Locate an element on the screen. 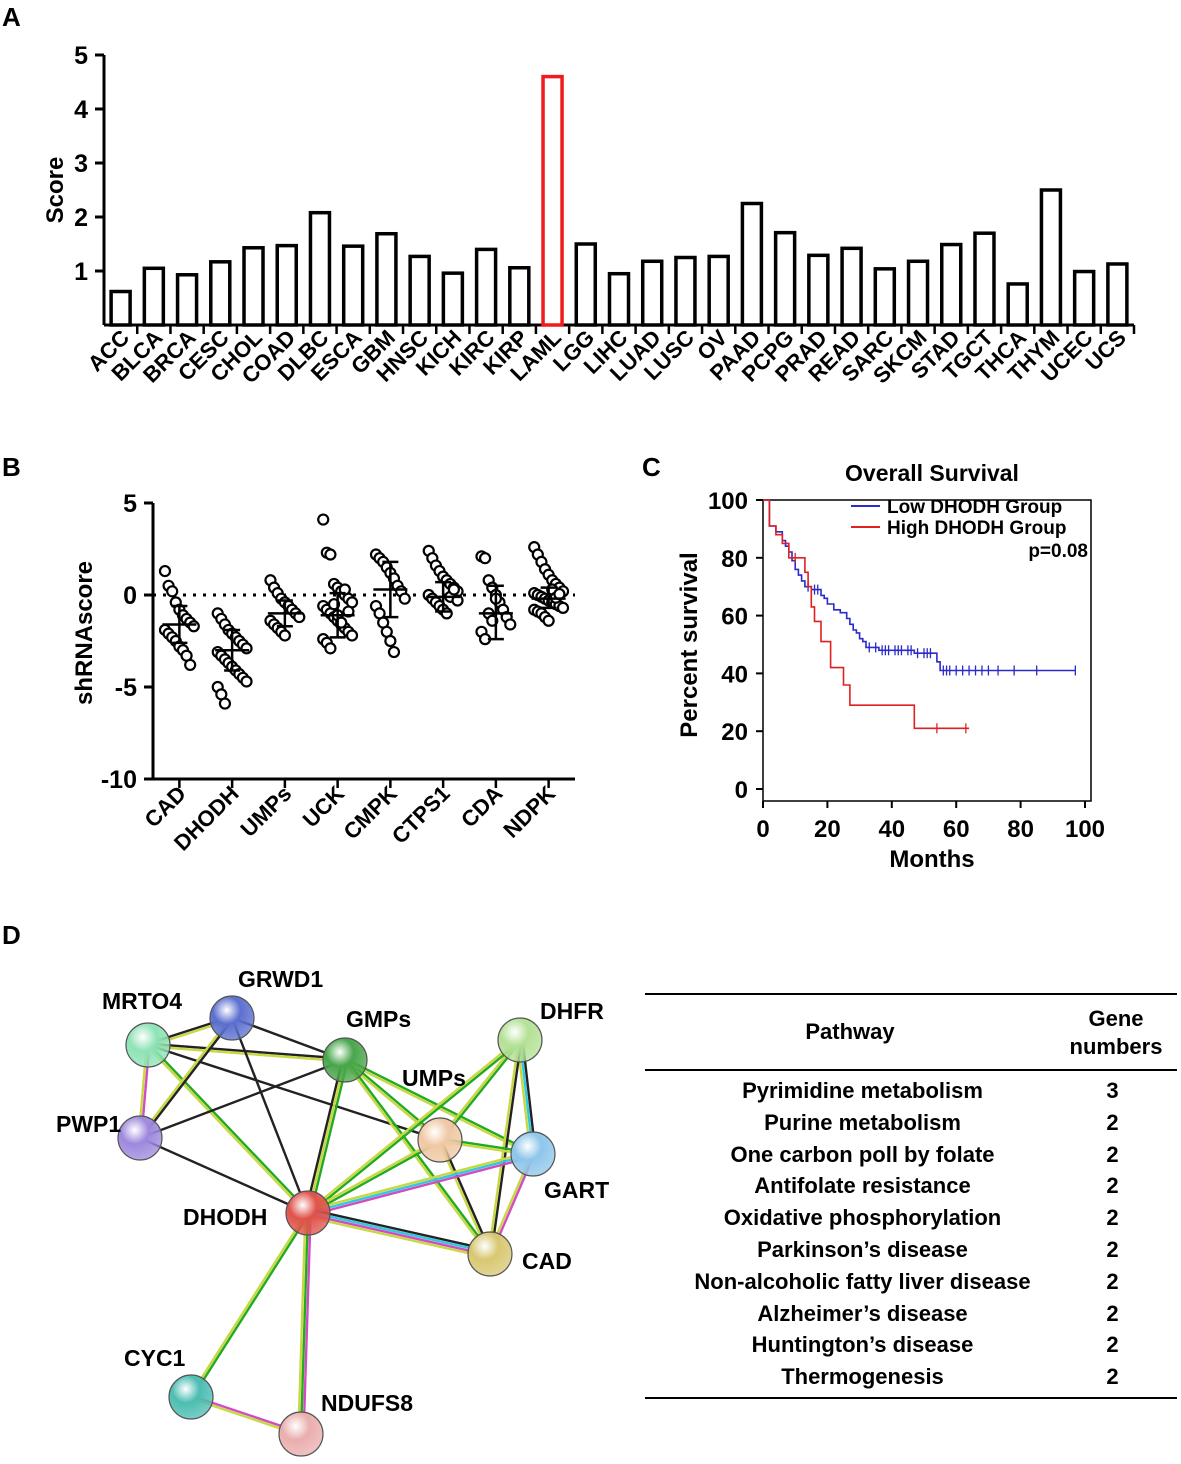  header-gene-numbers: Gene numbers is located at coordinates (1116, 1033).